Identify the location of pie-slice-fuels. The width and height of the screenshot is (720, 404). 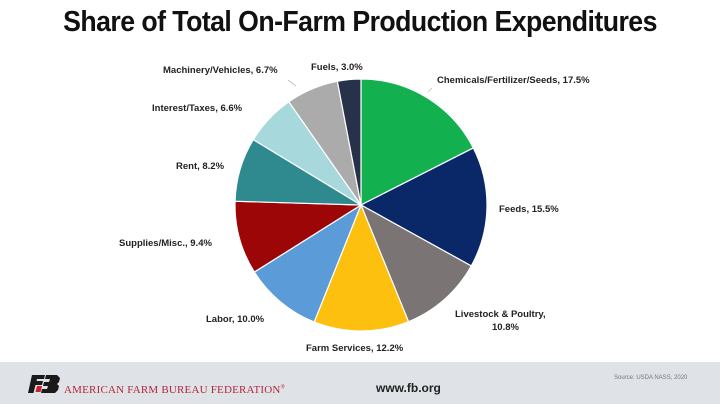
(349, 142).